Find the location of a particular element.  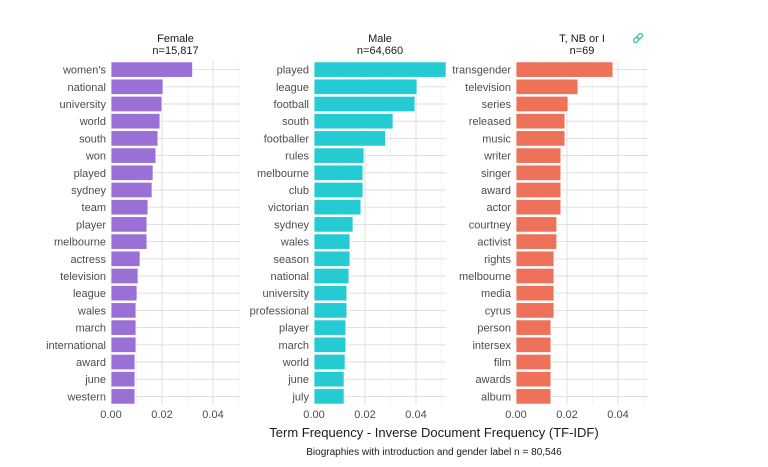

category-label: music is located at coordinates (496, 139).